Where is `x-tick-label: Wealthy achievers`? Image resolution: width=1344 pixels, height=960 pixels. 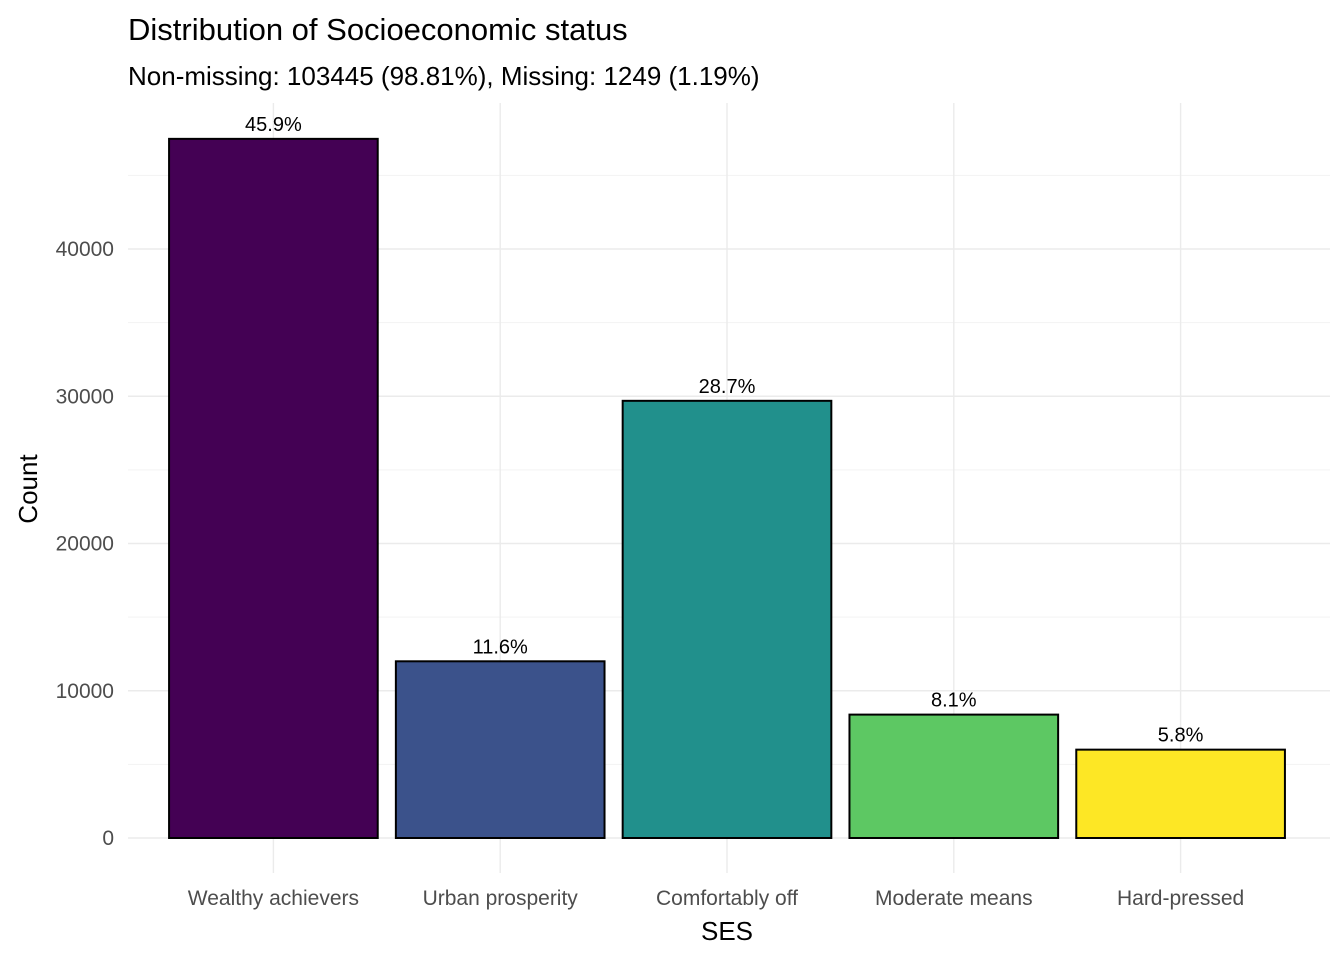
x-tick-label: Wealthy achievers is located at coordinates (273, 898).